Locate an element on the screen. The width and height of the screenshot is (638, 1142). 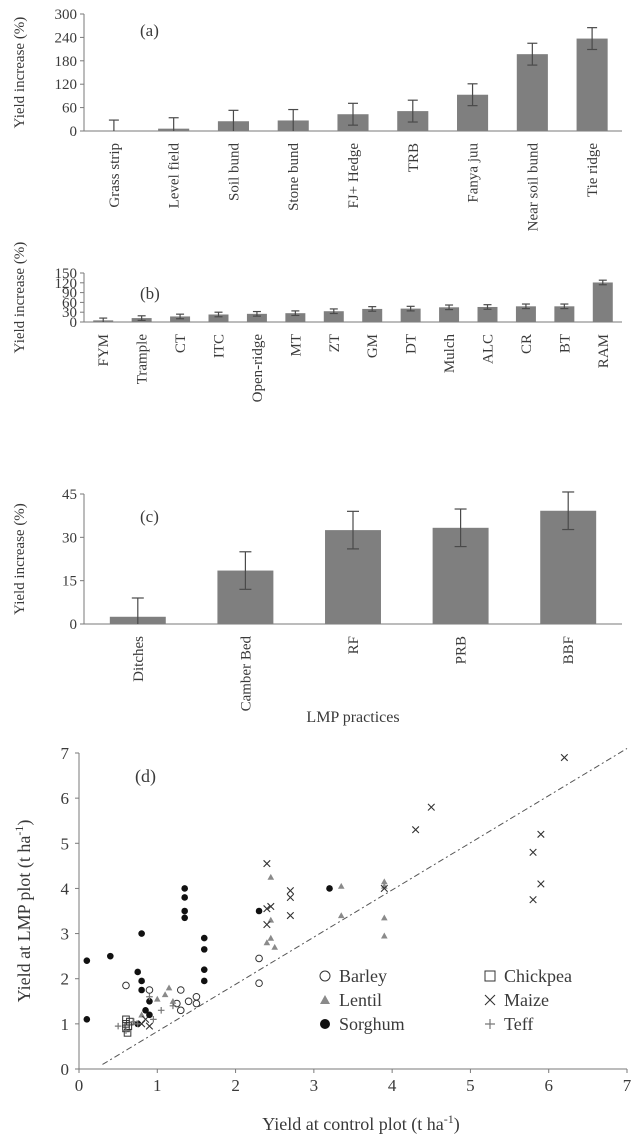
y-tick-label: 6 is located at coordinates (65, 798).